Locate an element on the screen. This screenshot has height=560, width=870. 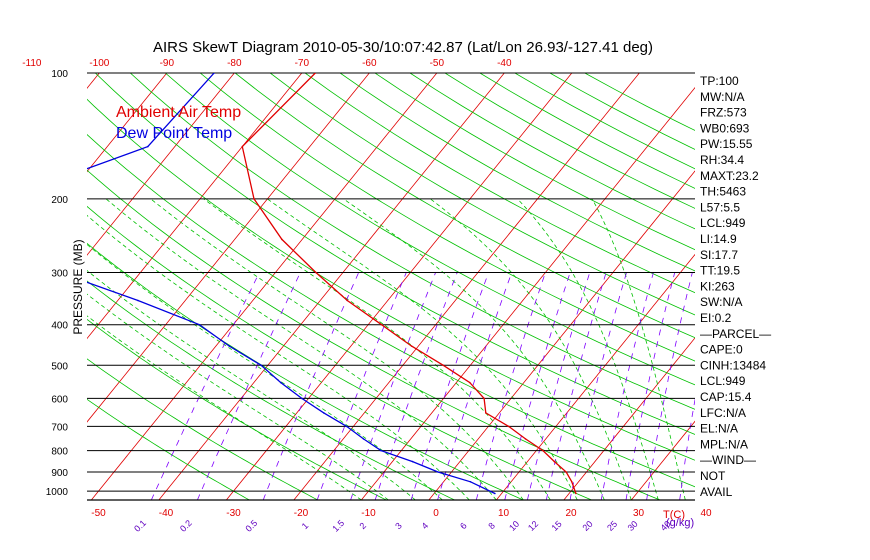
index-line: —PARCEL— is located at coordinates (735, 334).